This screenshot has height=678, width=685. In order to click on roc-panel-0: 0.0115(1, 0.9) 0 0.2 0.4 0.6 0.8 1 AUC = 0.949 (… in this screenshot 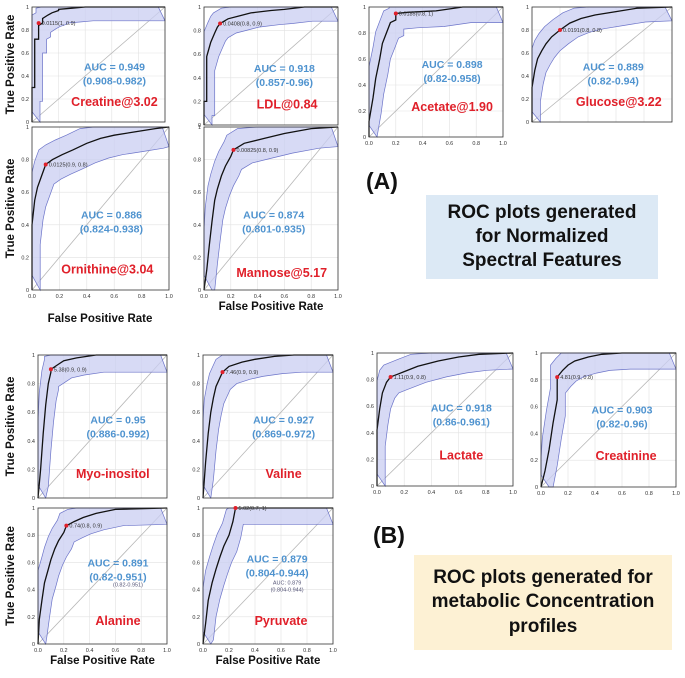, I will do `click(85, 65)`.